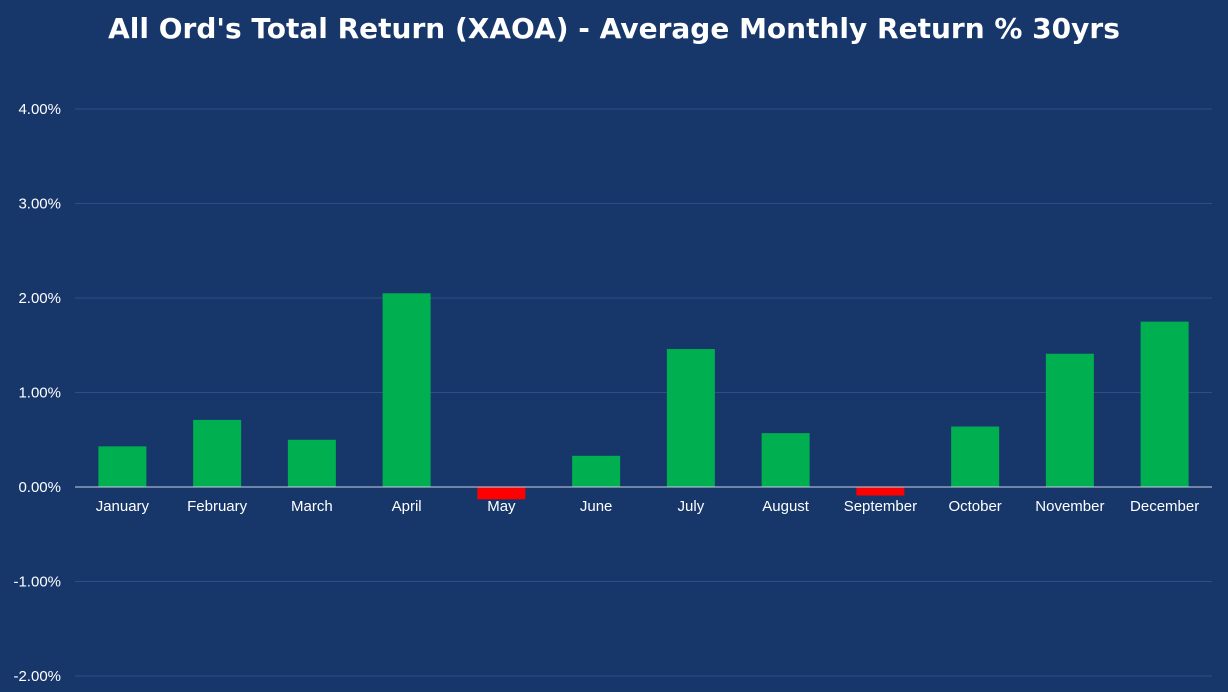  I want to click on x-tick-label: June, so click(596, 506).